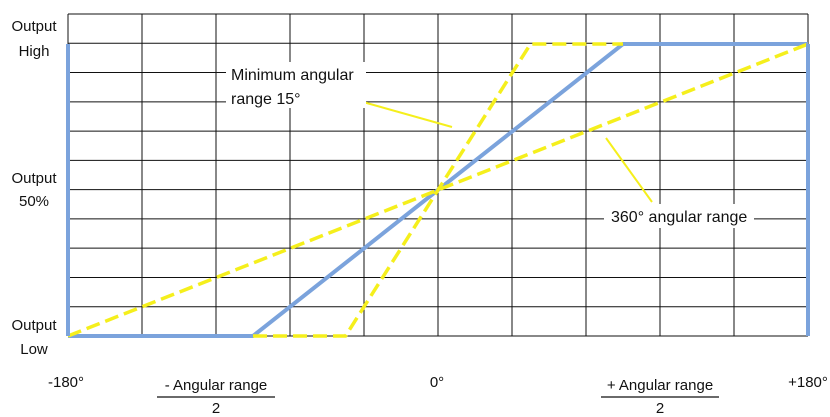 The width and height of the screenshot is (830, 417). I want to click on y-label-mid-line2: 50%, so click(34, 201).